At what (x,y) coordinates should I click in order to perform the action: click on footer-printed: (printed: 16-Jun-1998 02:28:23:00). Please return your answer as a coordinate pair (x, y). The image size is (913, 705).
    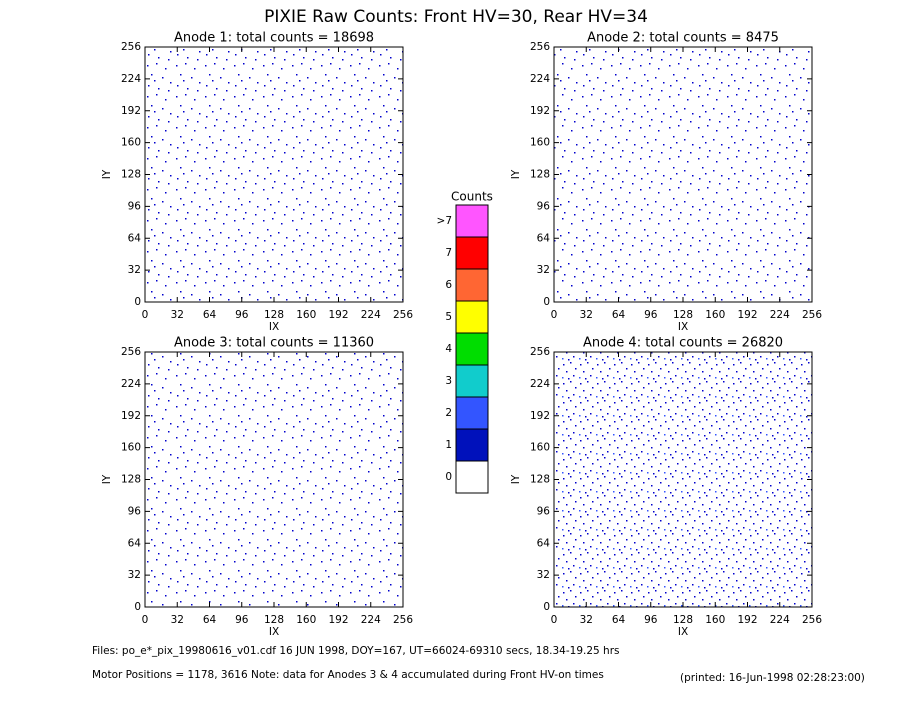
    Looking at the image, I should click on (772, 678).